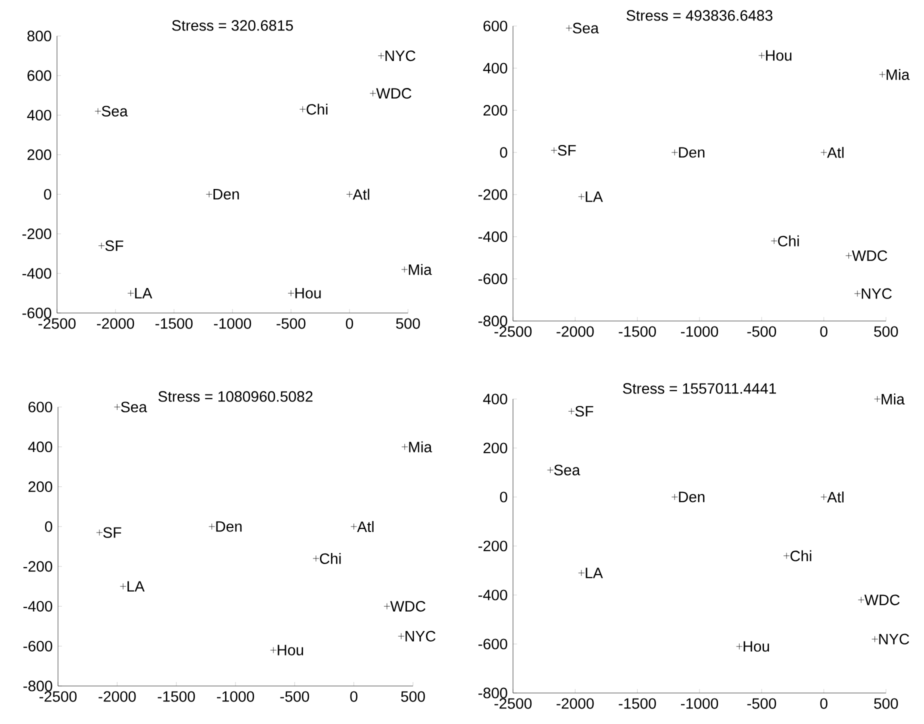 The width and height of the screenshot is (924, 724). What do you see at coordinates (235, 396) in the screenshot?
I see `chart-title: Stress = 1080960.5082` at bounding box center [235, 396].